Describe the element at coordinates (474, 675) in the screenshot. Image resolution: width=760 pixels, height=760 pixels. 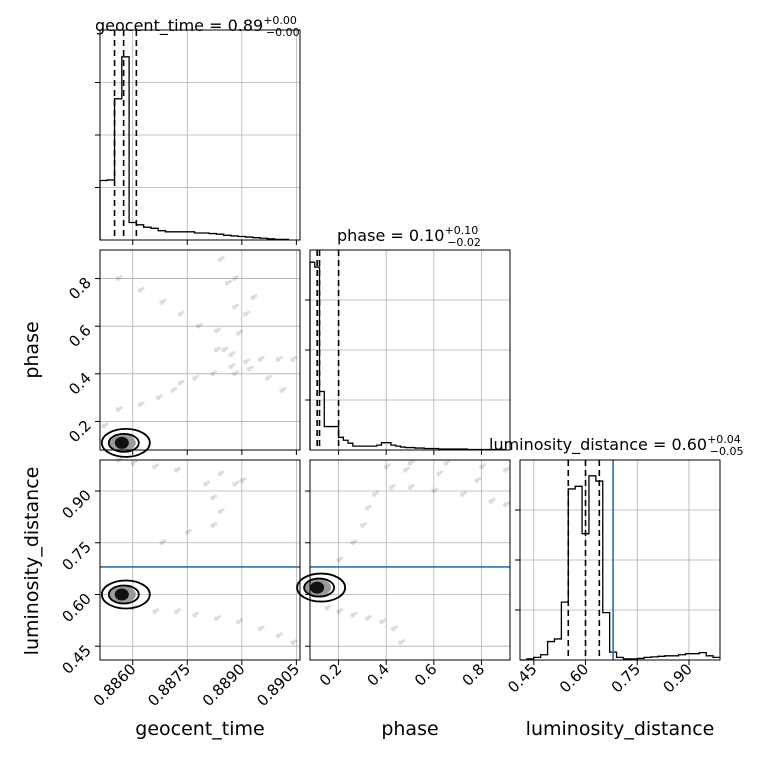
I see `scatter-luminosity-distance-vs-phase-xtick-label-3: 0.8` at that location.